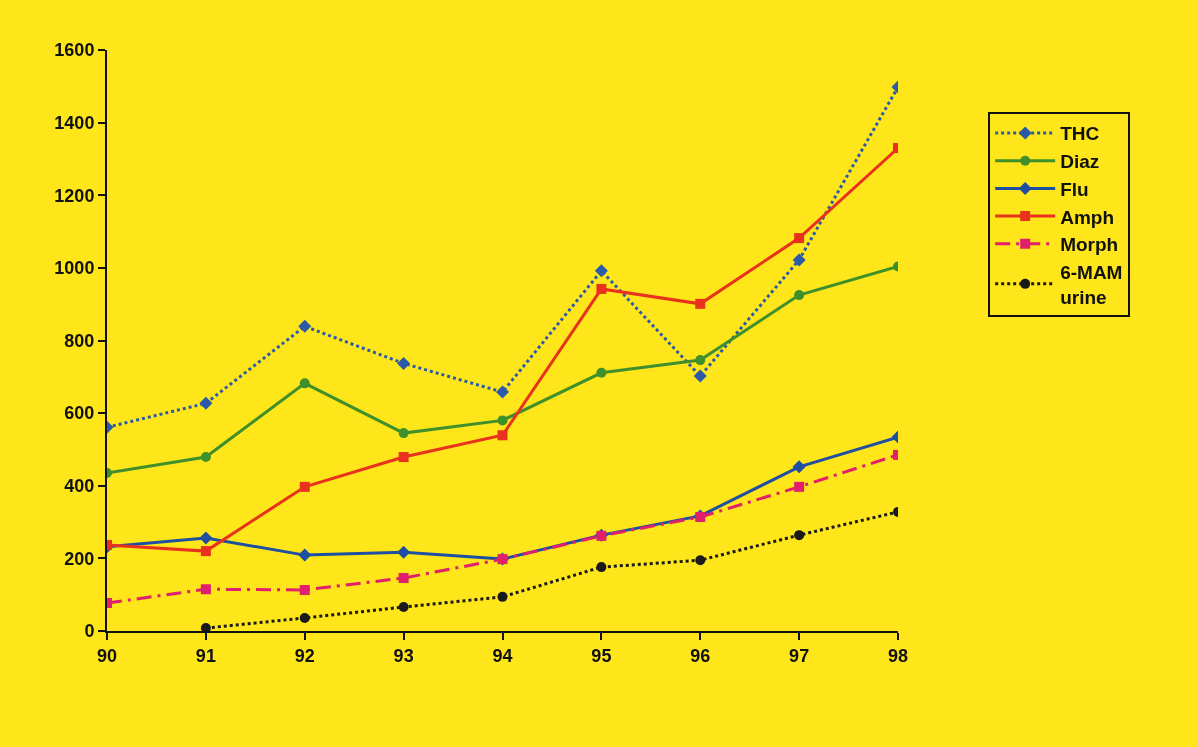  What do you see at coordinates (79, 340) in the screenshot?
I see `y-tick-label: 800` at bounding box center [79, 340].